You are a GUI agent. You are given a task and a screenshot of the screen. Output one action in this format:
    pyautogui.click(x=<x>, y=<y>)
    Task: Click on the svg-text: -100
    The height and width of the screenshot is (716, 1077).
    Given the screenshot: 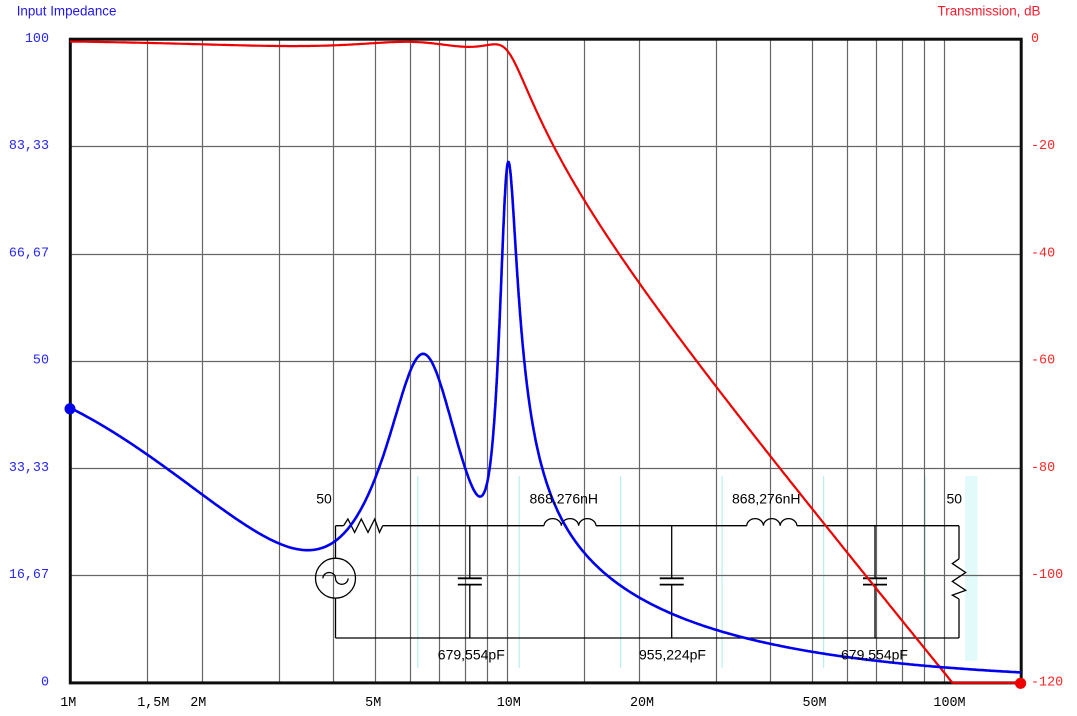 What is the action you would take?
    pyautogui.click(x=1047, y=575)
    